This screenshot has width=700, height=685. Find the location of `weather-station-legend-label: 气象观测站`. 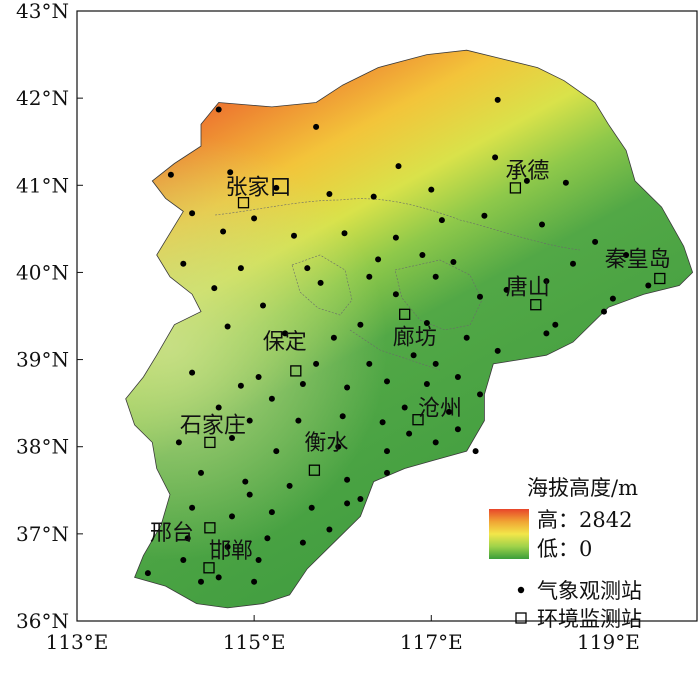

weather-station-legend-label: 气象观测站 is located at coordinates (589, 591).